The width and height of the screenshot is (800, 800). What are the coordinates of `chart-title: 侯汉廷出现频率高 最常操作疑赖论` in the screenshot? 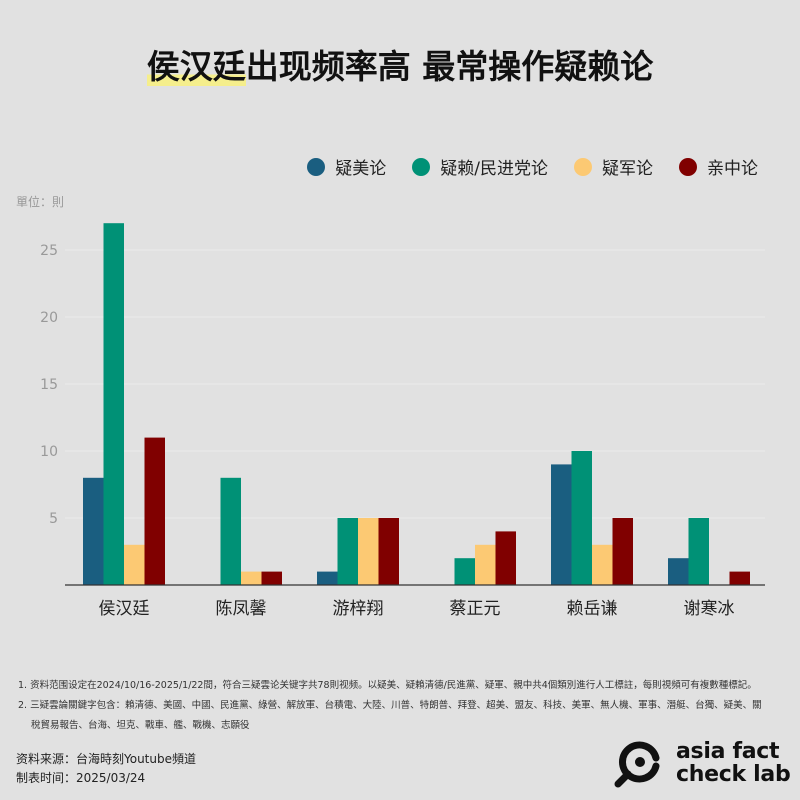 It's located at (400, 64).